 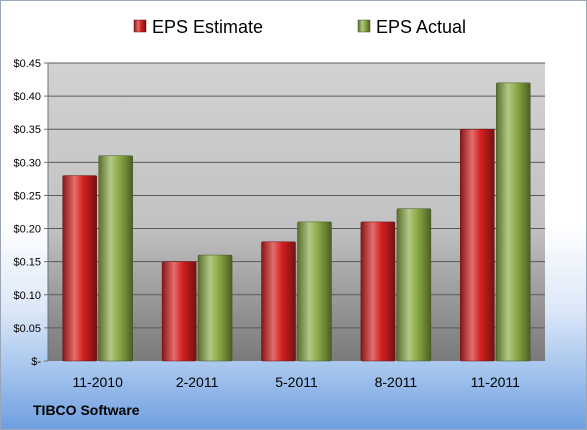 What do you see at coordinates (27, 296) in the screenshot?
I see `y-tick-label: $0.10` at bounding box center [27, 296].